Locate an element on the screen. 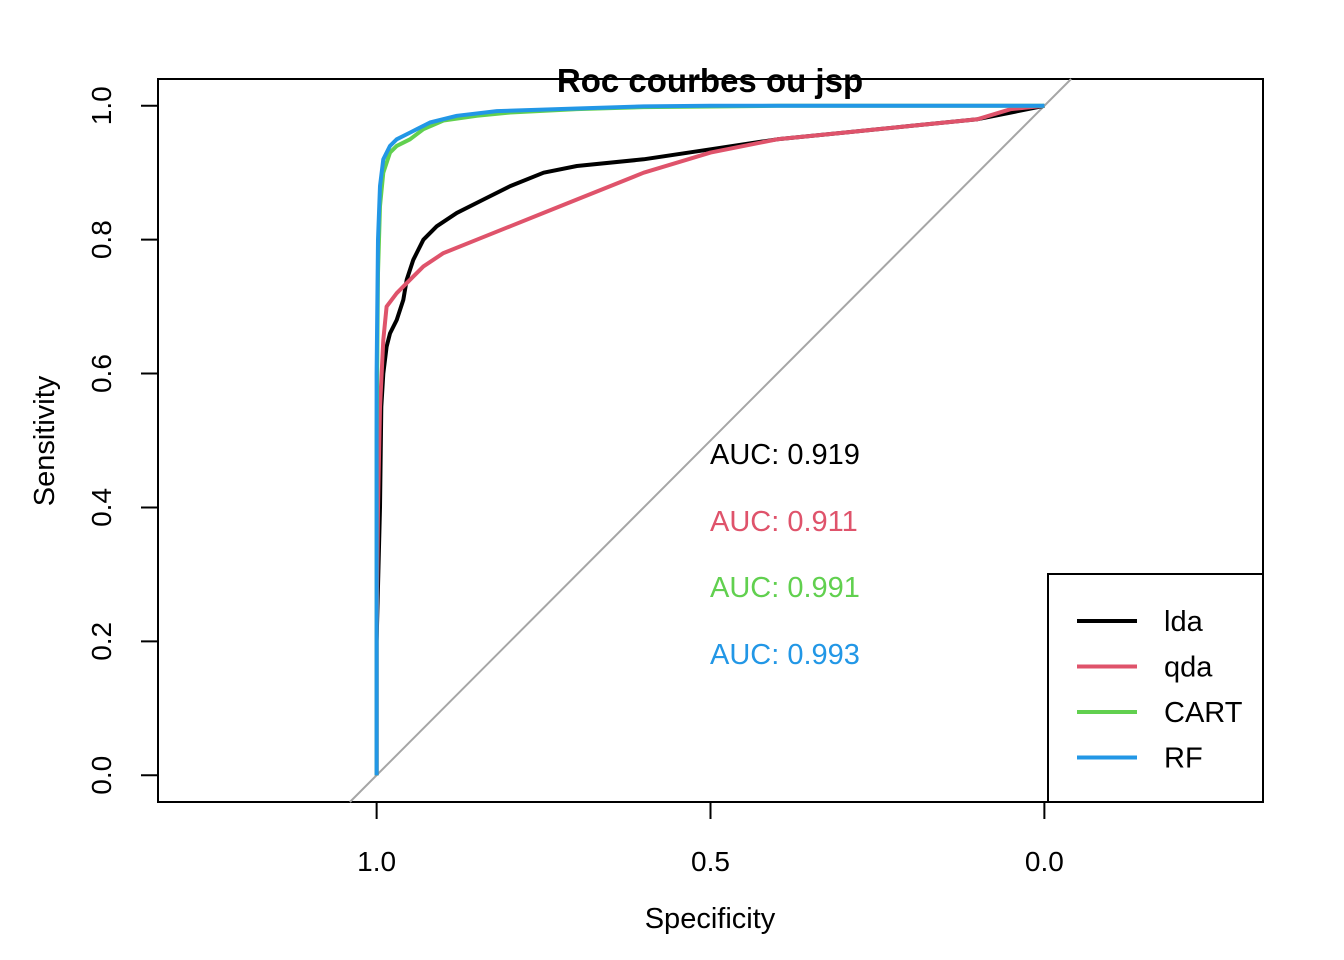 The image size is (1344, 960). legend: lda qda CART RF is located at coordinates (1155, 688).